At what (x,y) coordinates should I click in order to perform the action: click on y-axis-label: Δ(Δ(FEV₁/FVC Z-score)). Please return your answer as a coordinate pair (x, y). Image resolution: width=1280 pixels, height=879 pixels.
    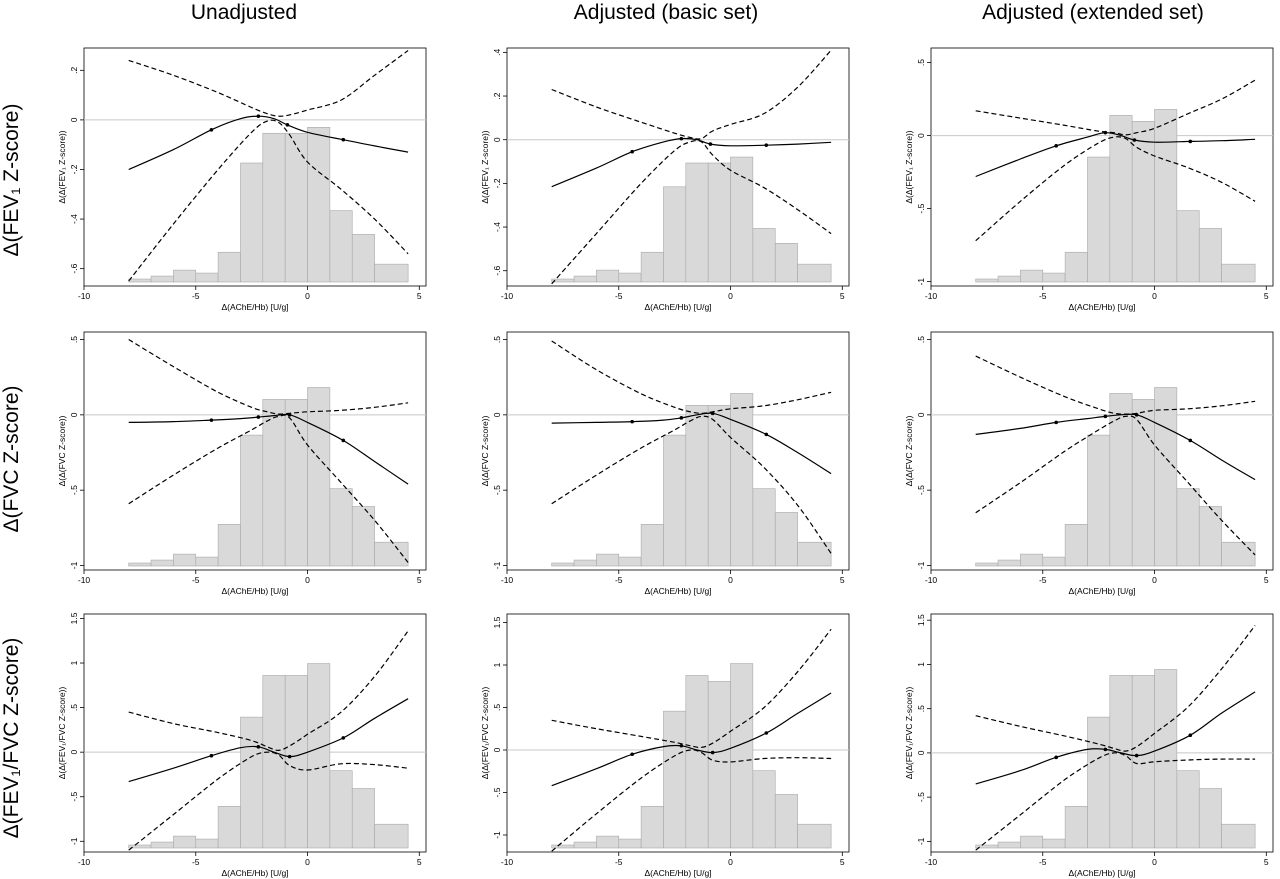
    Looking at the image, I should click on (485, 733).